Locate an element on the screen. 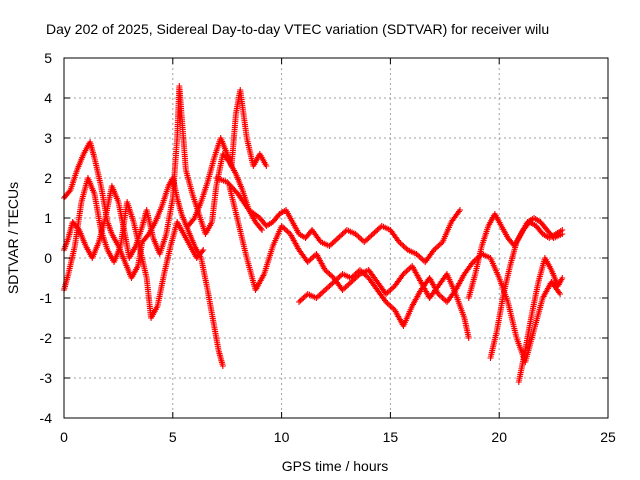 Image resolution: width=640 pixels, height=480 pixels. x-tick-label: 25 is located at coordinates (608, 437).